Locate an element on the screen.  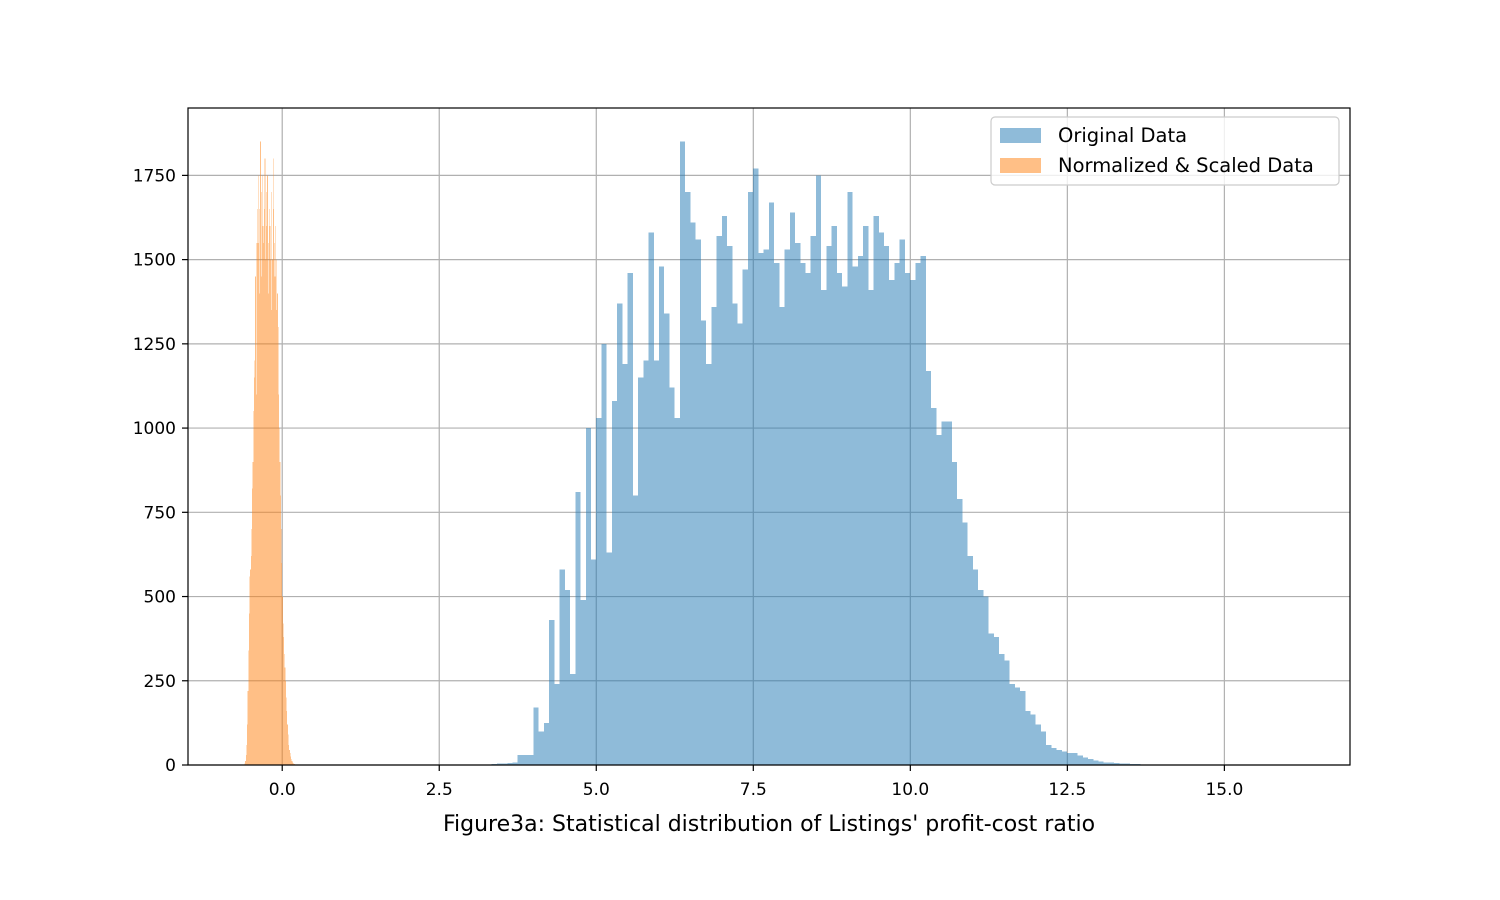
y-tick-label: 1250 is located at coordinates (154, 345).